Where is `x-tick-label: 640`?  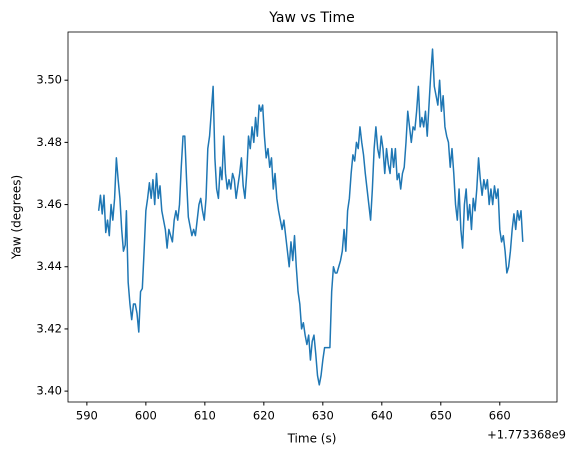
x-tick-label: 640 is located at coordinates (382, 416).